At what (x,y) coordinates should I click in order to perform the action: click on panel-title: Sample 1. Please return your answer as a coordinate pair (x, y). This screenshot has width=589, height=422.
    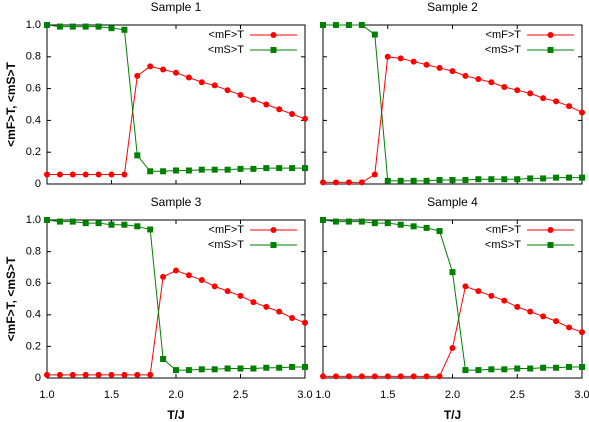
    Looking at the image, I should click on (176, 7).